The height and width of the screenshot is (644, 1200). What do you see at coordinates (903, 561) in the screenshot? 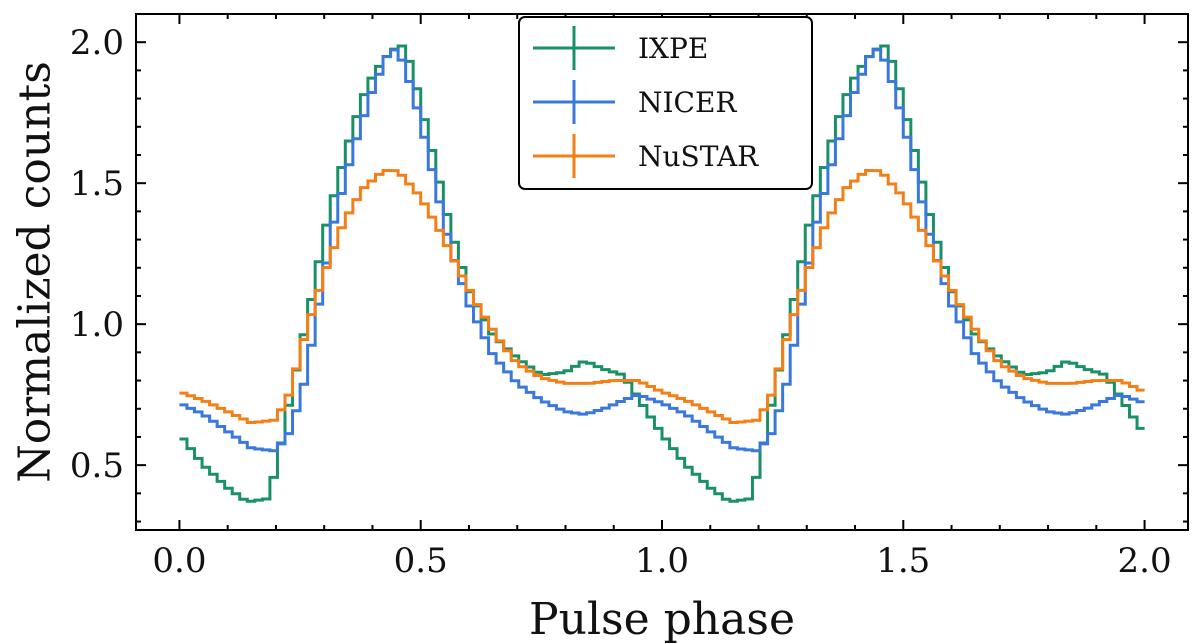
I see `x-tick-label: 1.5` at bounding box center [903, 561].